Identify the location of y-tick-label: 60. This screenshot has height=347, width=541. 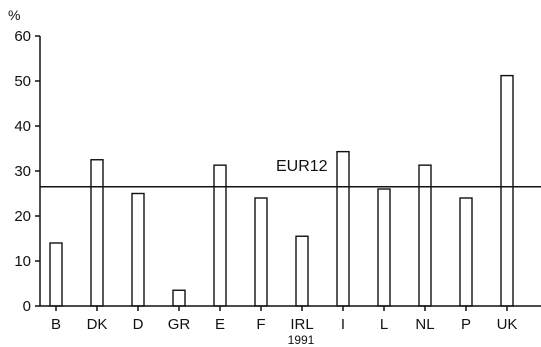
(22, 36).